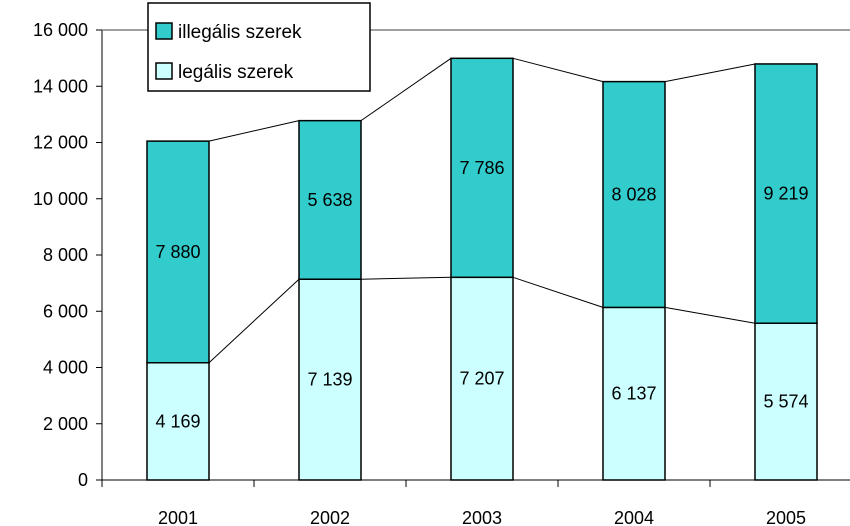  Describe the element at coordinates (83, 480) in the screenshot. I see `y-tick-label: 0` at that location.